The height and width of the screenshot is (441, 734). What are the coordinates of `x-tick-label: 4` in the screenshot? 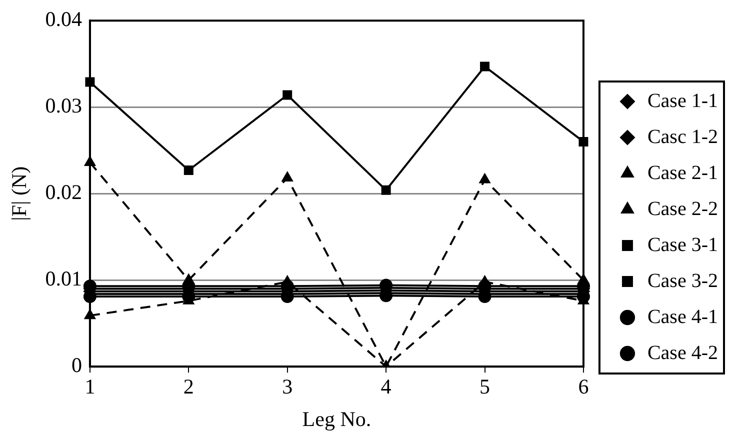 It's located at (386, 386).